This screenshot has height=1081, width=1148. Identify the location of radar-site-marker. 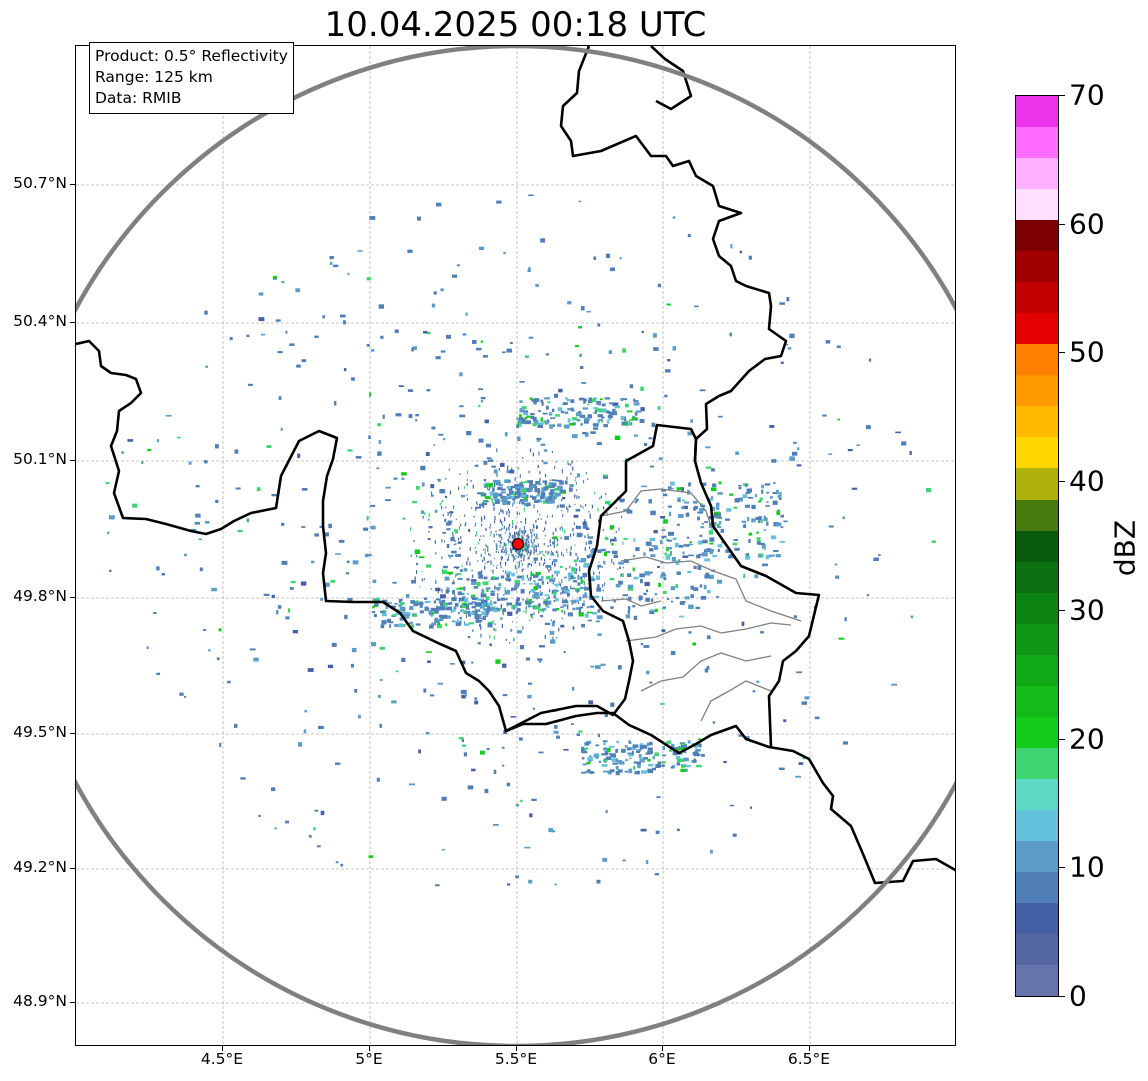
(518, 544).